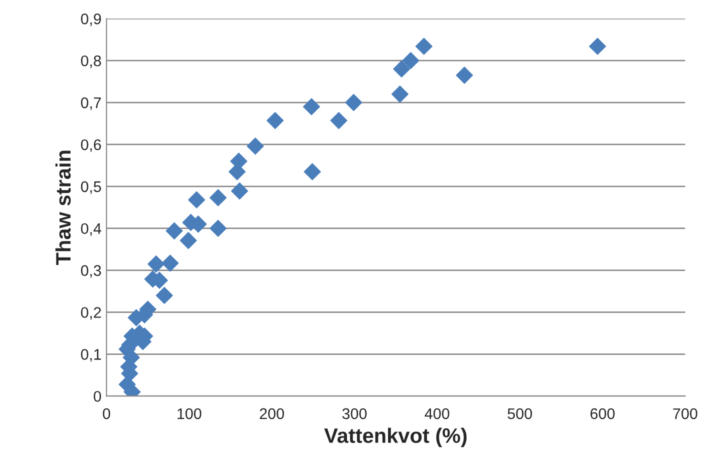  Describe the element at coordinates (63, 208) in the screenshot. I see `y-axis-title: Thaw strain` at that location.